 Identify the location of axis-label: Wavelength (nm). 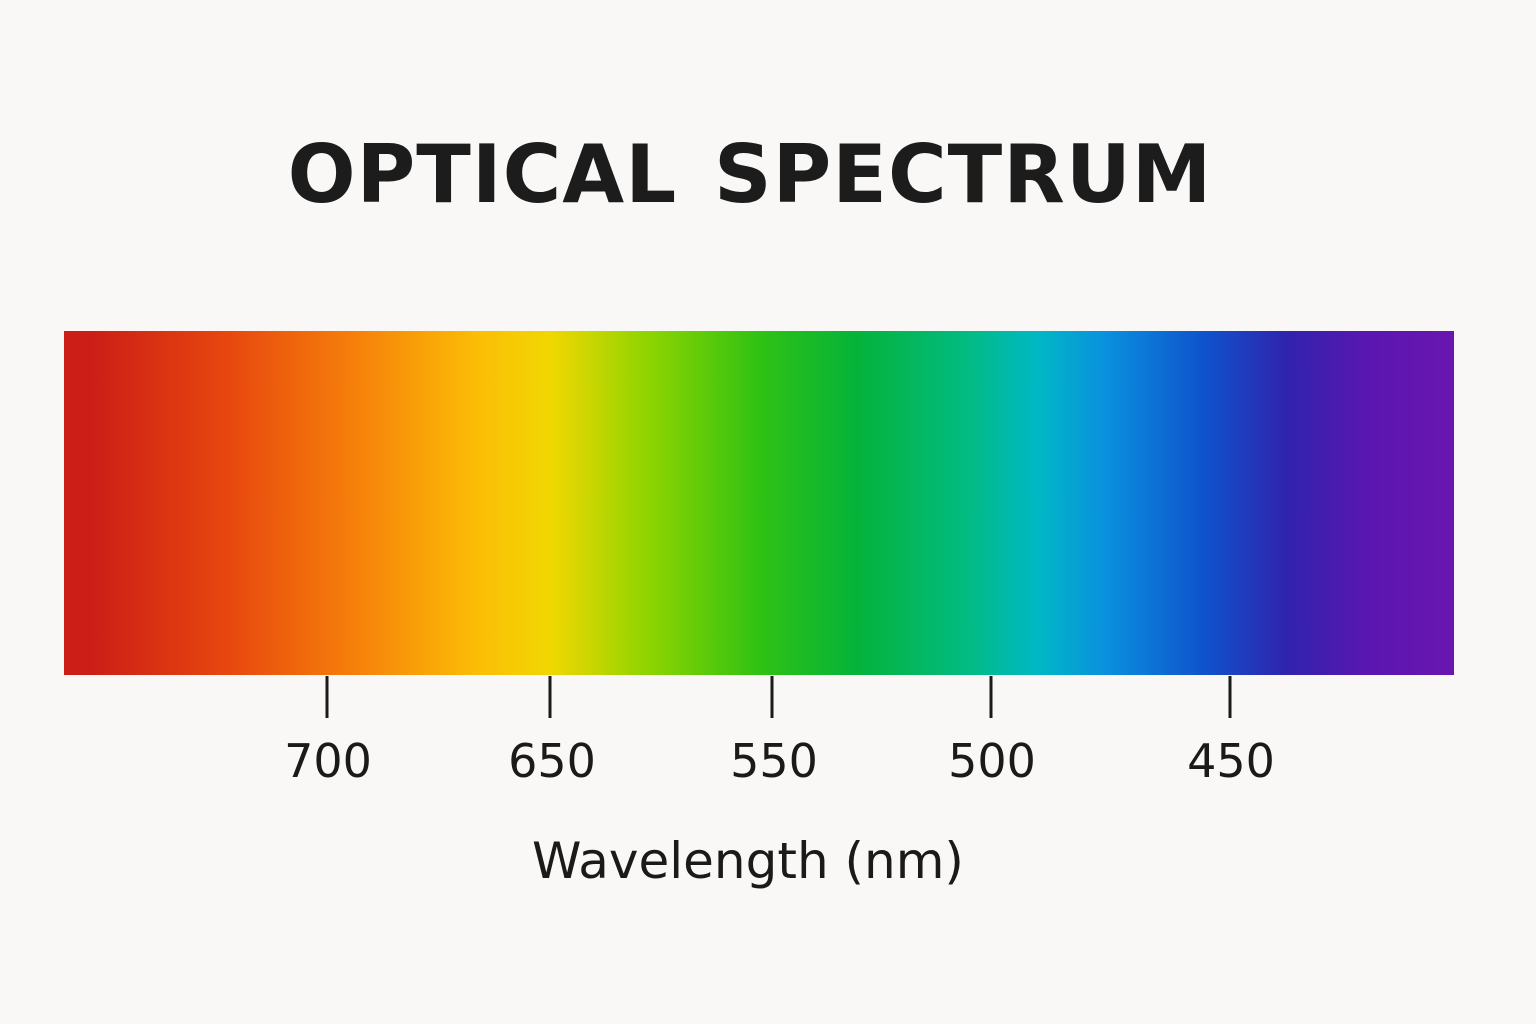
(748, 861).